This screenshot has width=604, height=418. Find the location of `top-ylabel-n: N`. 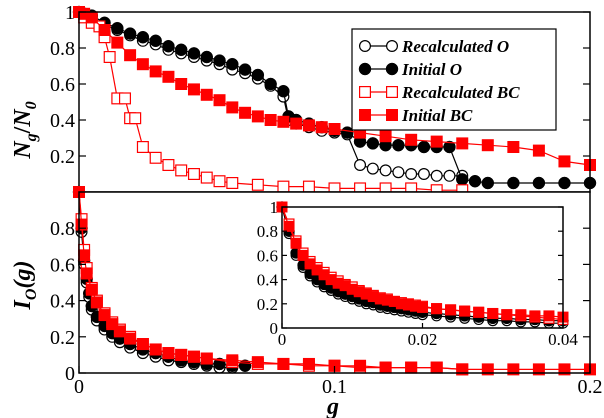

top-ylabel-n: N is located at coordinates (23, 150).